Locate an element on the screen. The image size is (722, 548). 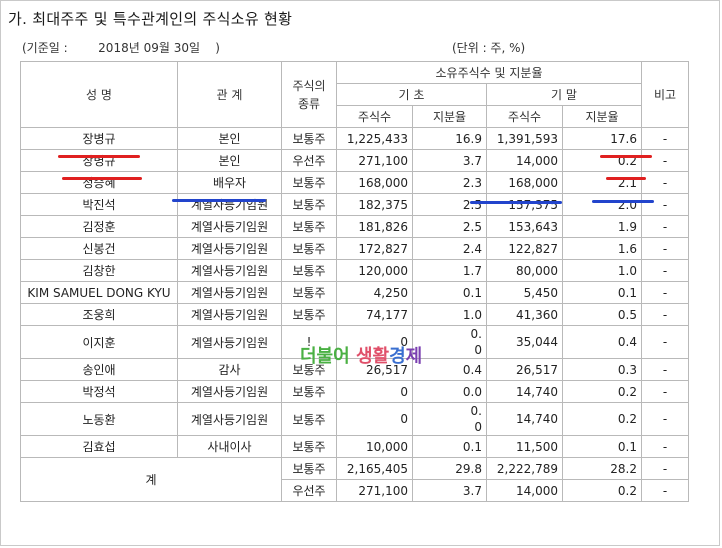
name-cell: 박진석 is located at coordinates (99, 204).